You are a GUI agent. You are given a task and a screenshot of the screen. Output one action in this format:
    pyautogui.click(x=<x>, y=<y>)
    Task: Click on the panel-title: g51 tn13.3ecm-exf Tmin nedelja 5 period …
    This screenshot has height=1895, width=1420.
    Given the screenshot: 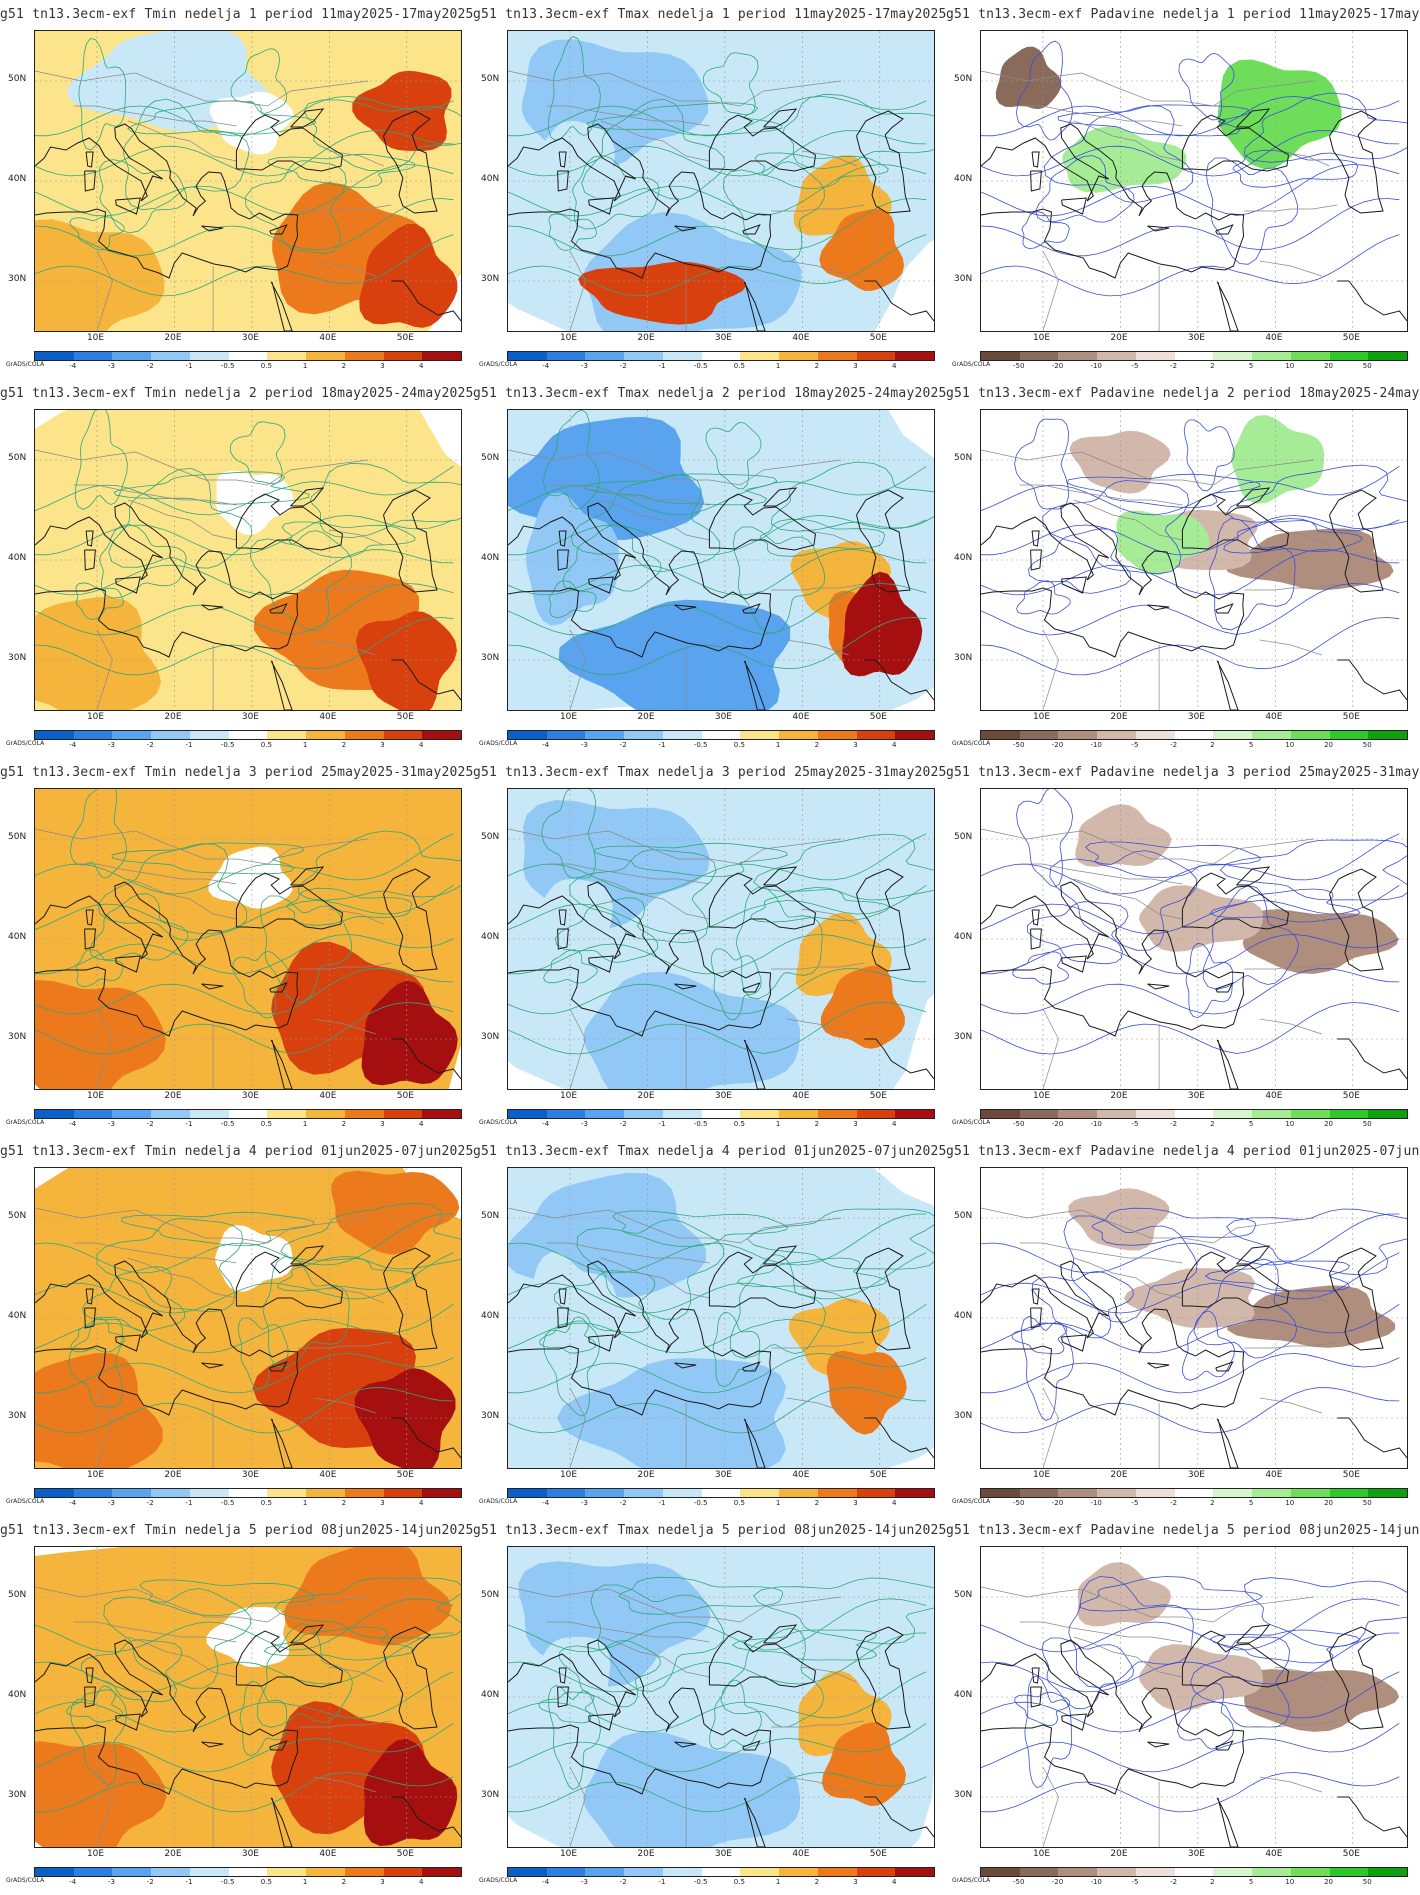 What is the action you would take?
    pyautogui.click(x=237, y=1530)
    